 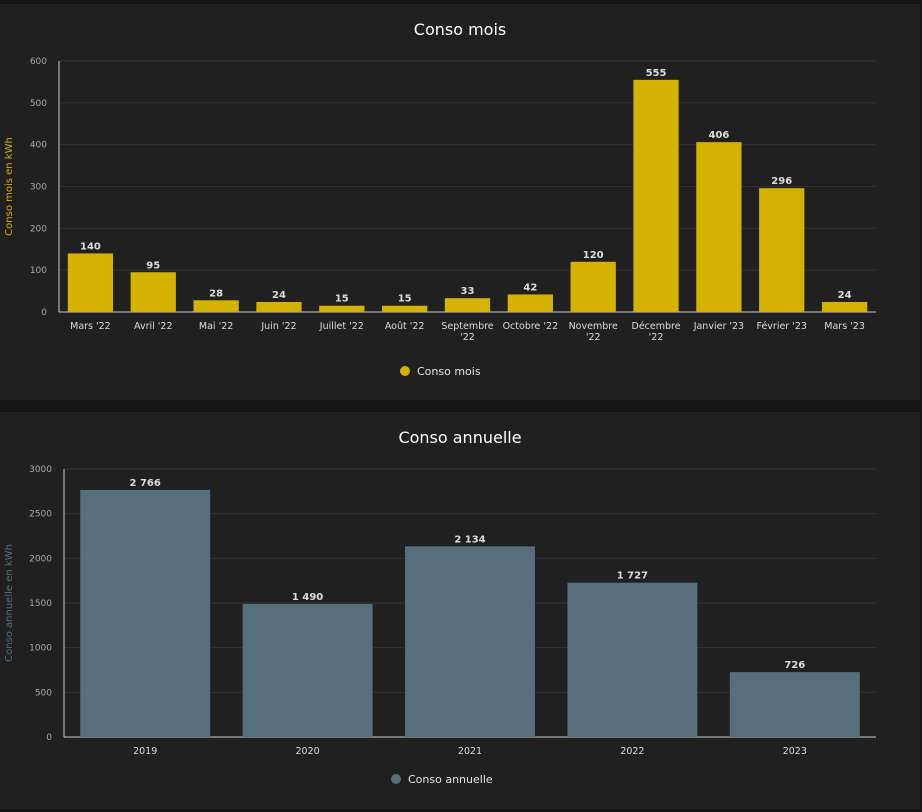 I want to click on y-tick-label: 2000, so click(x=40, y=559).